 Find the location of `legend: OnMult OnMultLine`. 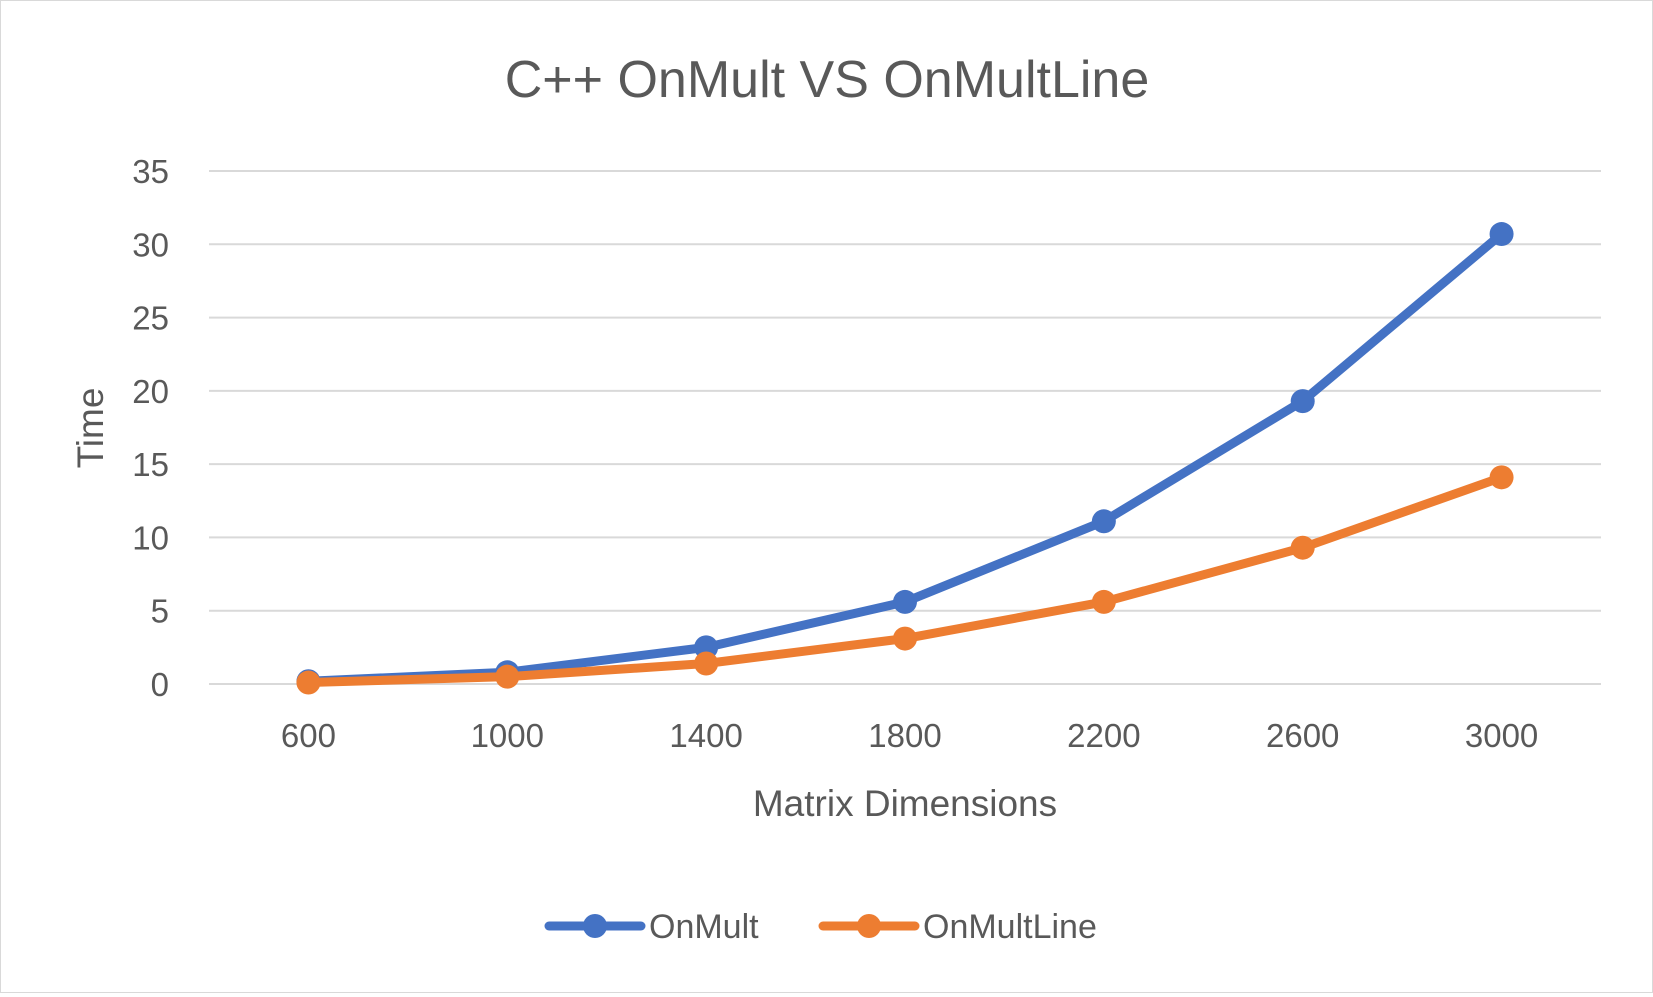

legend: OnMult OnMultLine is located at coordinates (820, 927).